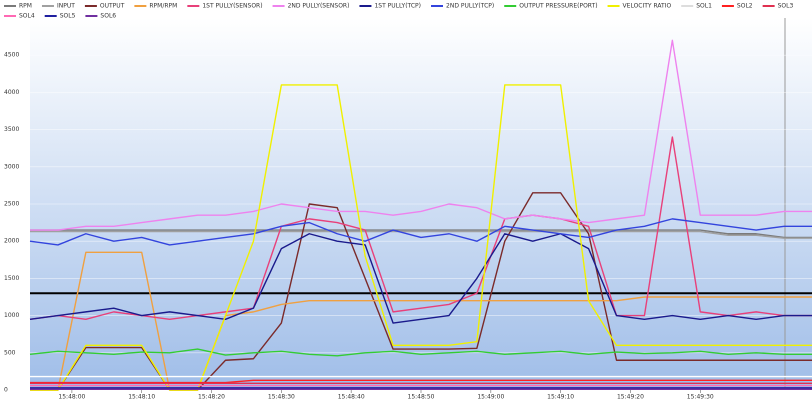 The image size is (812, 403). I want to click on legend-label: 1ST PULLY(SENSOR), so click(232, 6).